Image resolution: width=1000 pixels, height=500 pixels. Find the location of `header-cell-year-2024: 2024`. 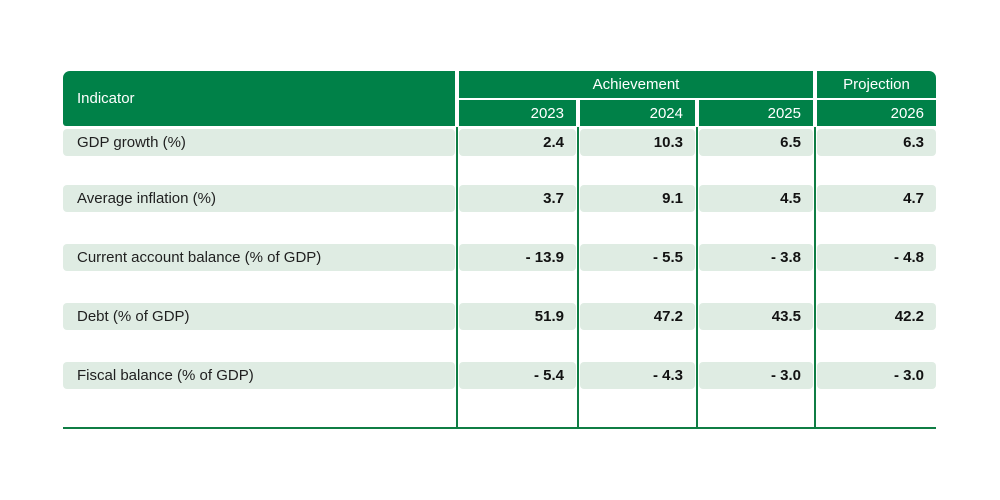

header-cell-year-2024: 2024 is located at coordinates (637, 113).